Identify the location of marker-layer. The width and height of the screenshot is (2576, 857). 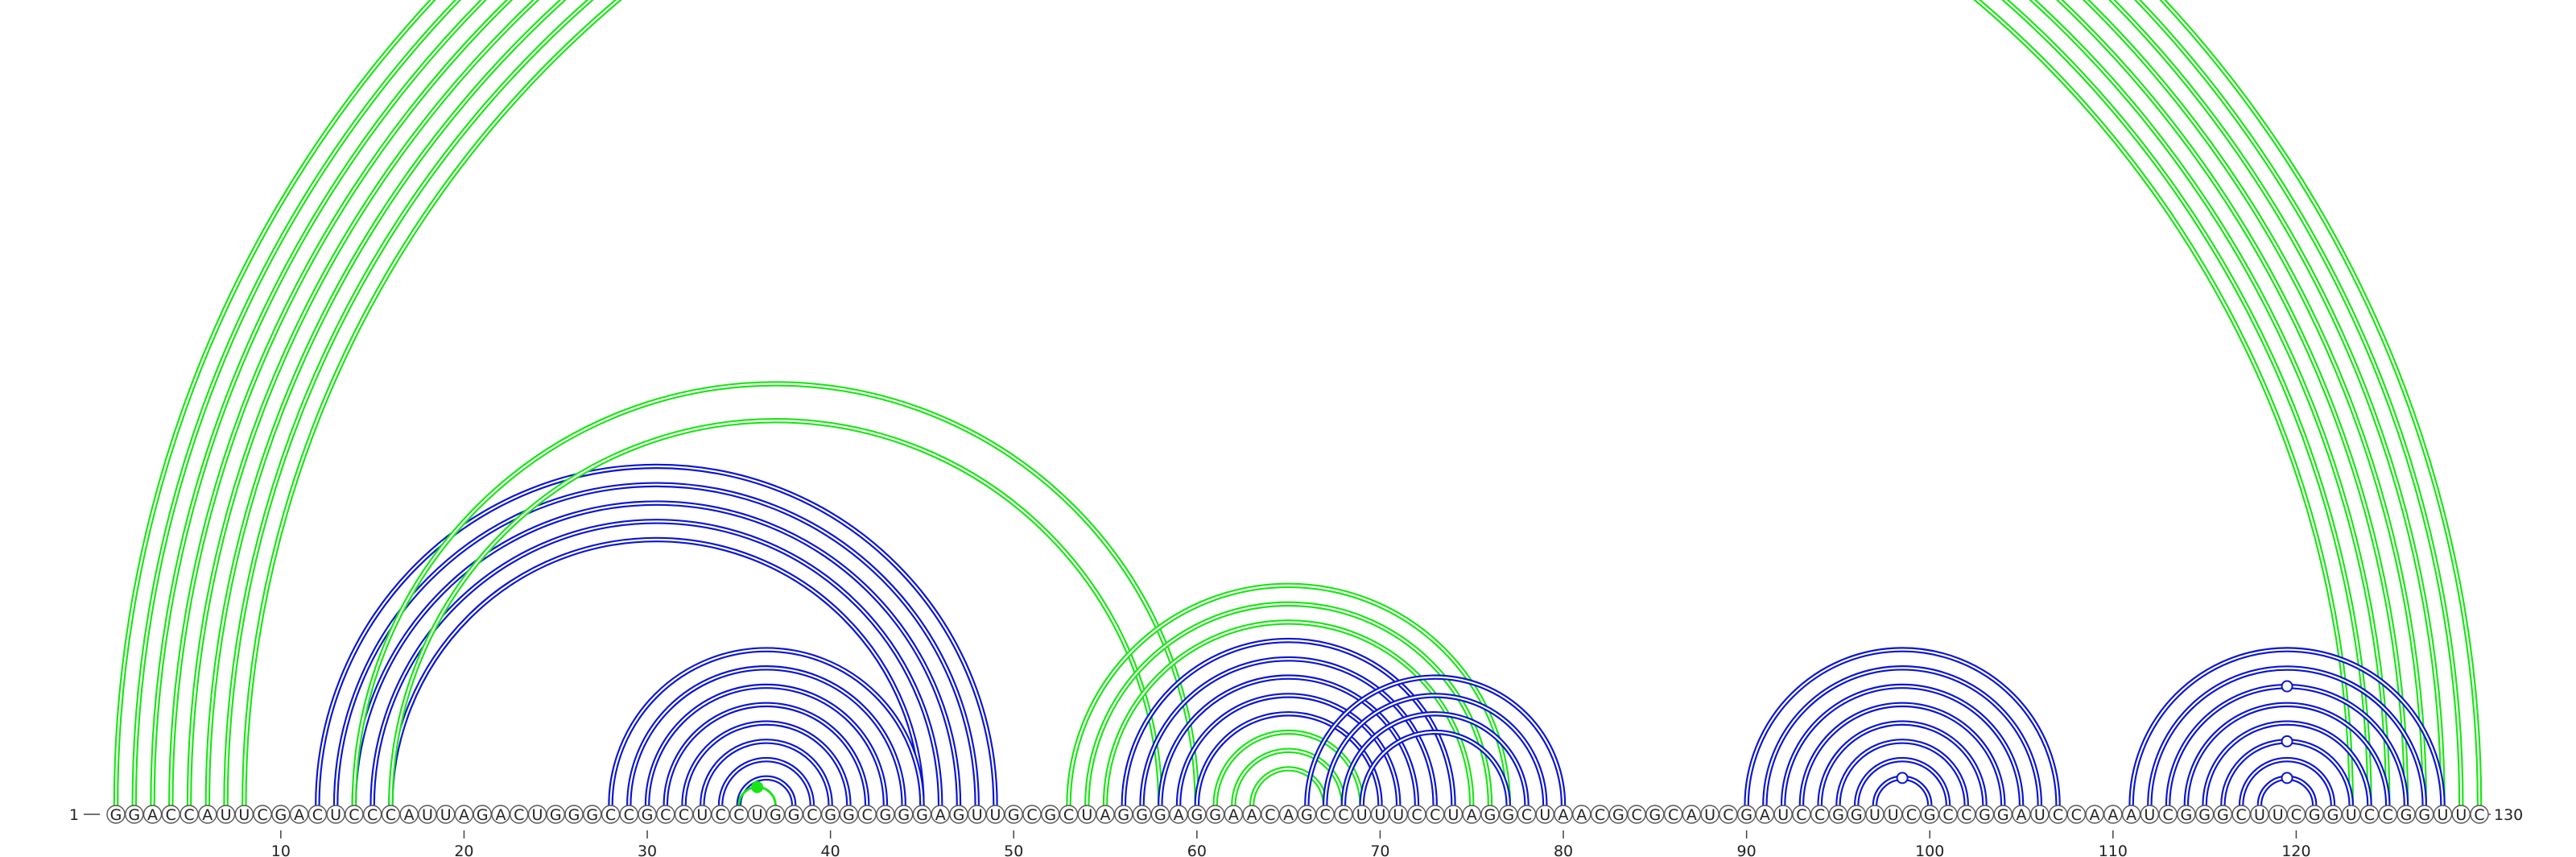
(1522, 736).